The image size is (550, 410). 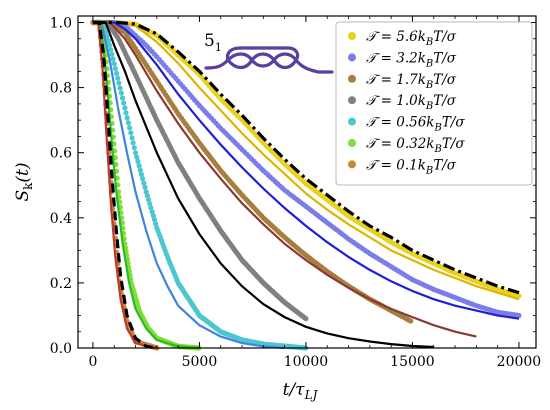 What do you see at coordinates (411, 166) in the screenshot?
I see `legend-label: 𝒯 = 0.1kBT/σ` at bounding box center [411, 166].